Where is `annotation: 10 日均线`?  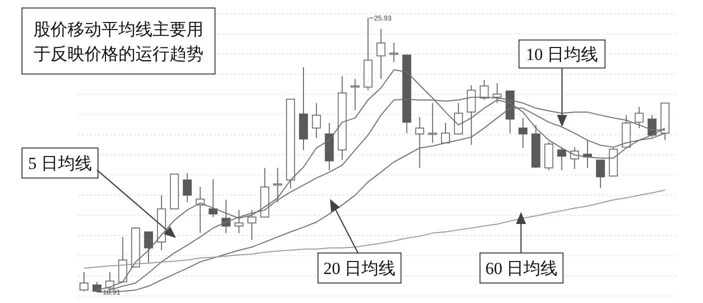
annotation: 10 日均线 is located at coordinates (562, 54).